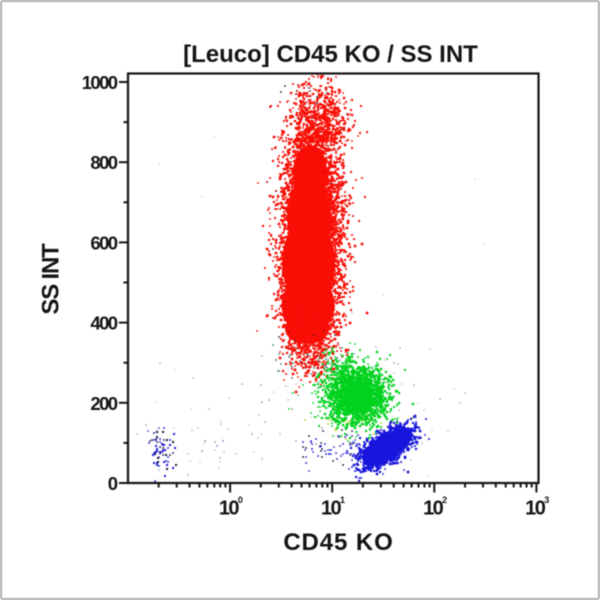  Describe the element at coordinates (113, 483) in the screenshot. I see `svg-text: 0` at that location.